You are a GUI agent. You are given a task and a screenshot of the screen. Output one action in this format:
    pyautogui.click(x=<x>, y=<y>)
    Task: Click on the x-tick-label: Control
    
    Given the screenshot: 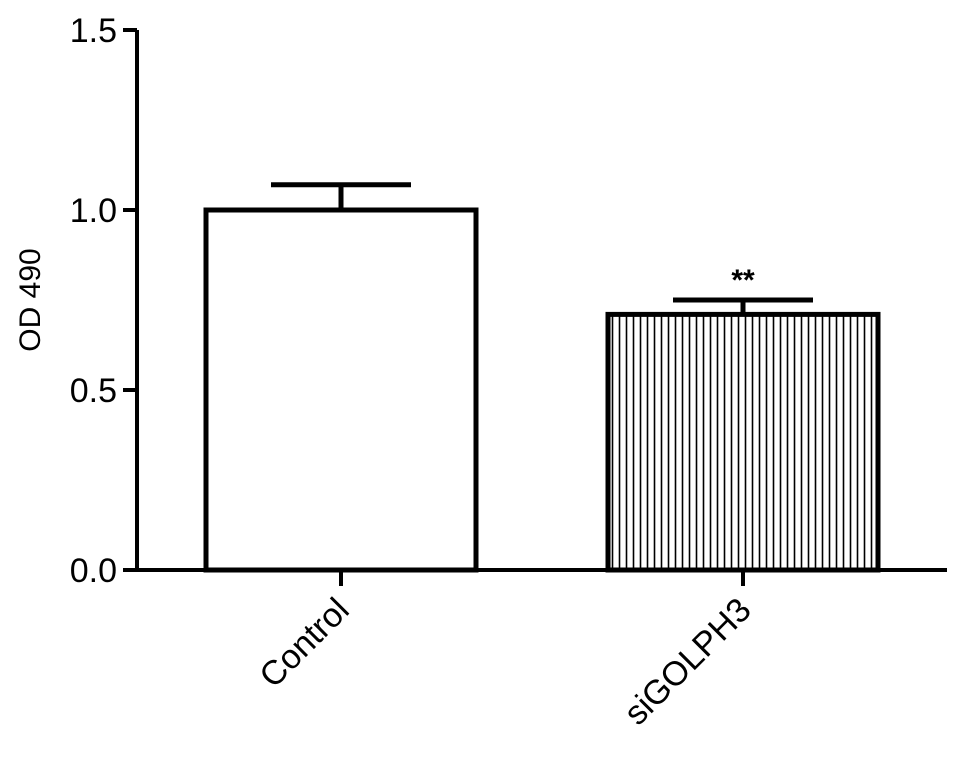 What is the action you would take?
    pyautogui.click(x=304, y=643)
    